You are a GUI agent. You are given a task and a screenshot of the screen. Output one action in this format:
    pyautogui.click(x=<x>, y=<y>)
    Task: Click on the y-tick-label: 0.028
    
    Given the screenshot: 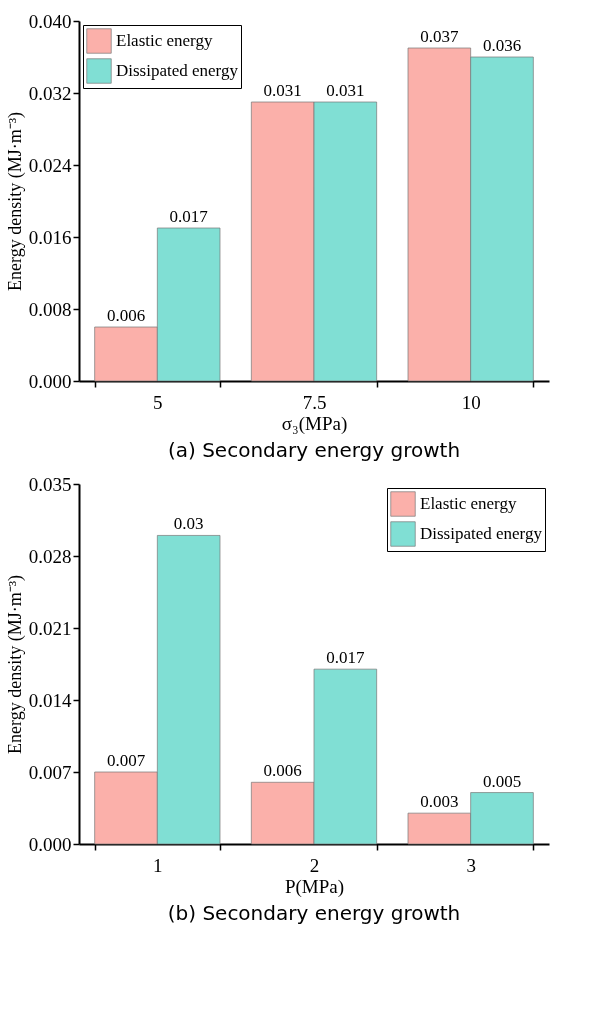 What is the action you would take?
    pyautogui.click(x=50, y=556)
    